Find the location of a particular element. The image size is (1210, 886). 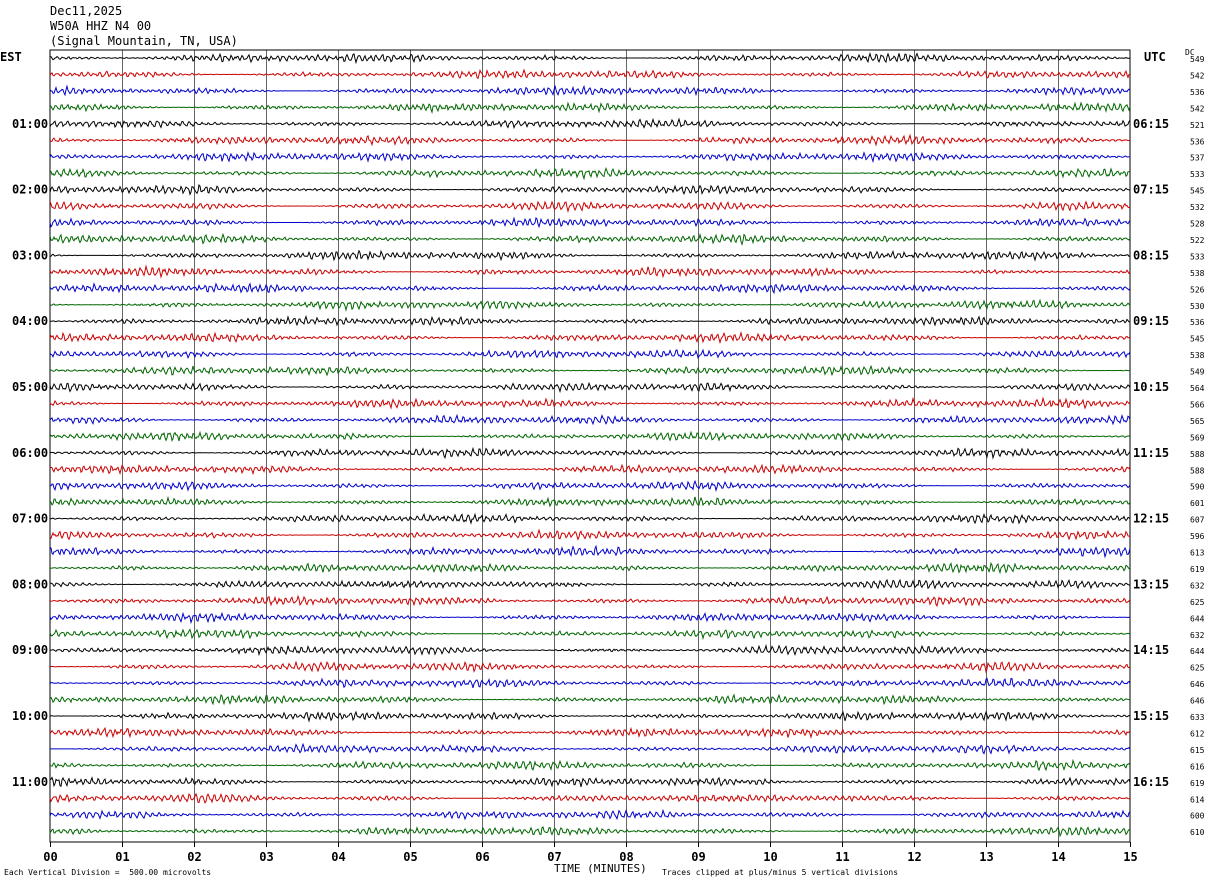

dc-offset-value: 565 is located at coordinates (1197, 421).